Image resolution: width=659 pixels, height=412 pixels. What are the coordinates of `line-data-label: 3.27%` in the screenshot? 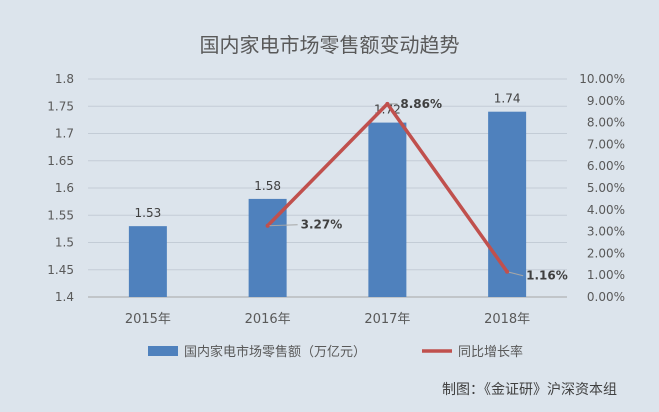 It's located at (322, 225).